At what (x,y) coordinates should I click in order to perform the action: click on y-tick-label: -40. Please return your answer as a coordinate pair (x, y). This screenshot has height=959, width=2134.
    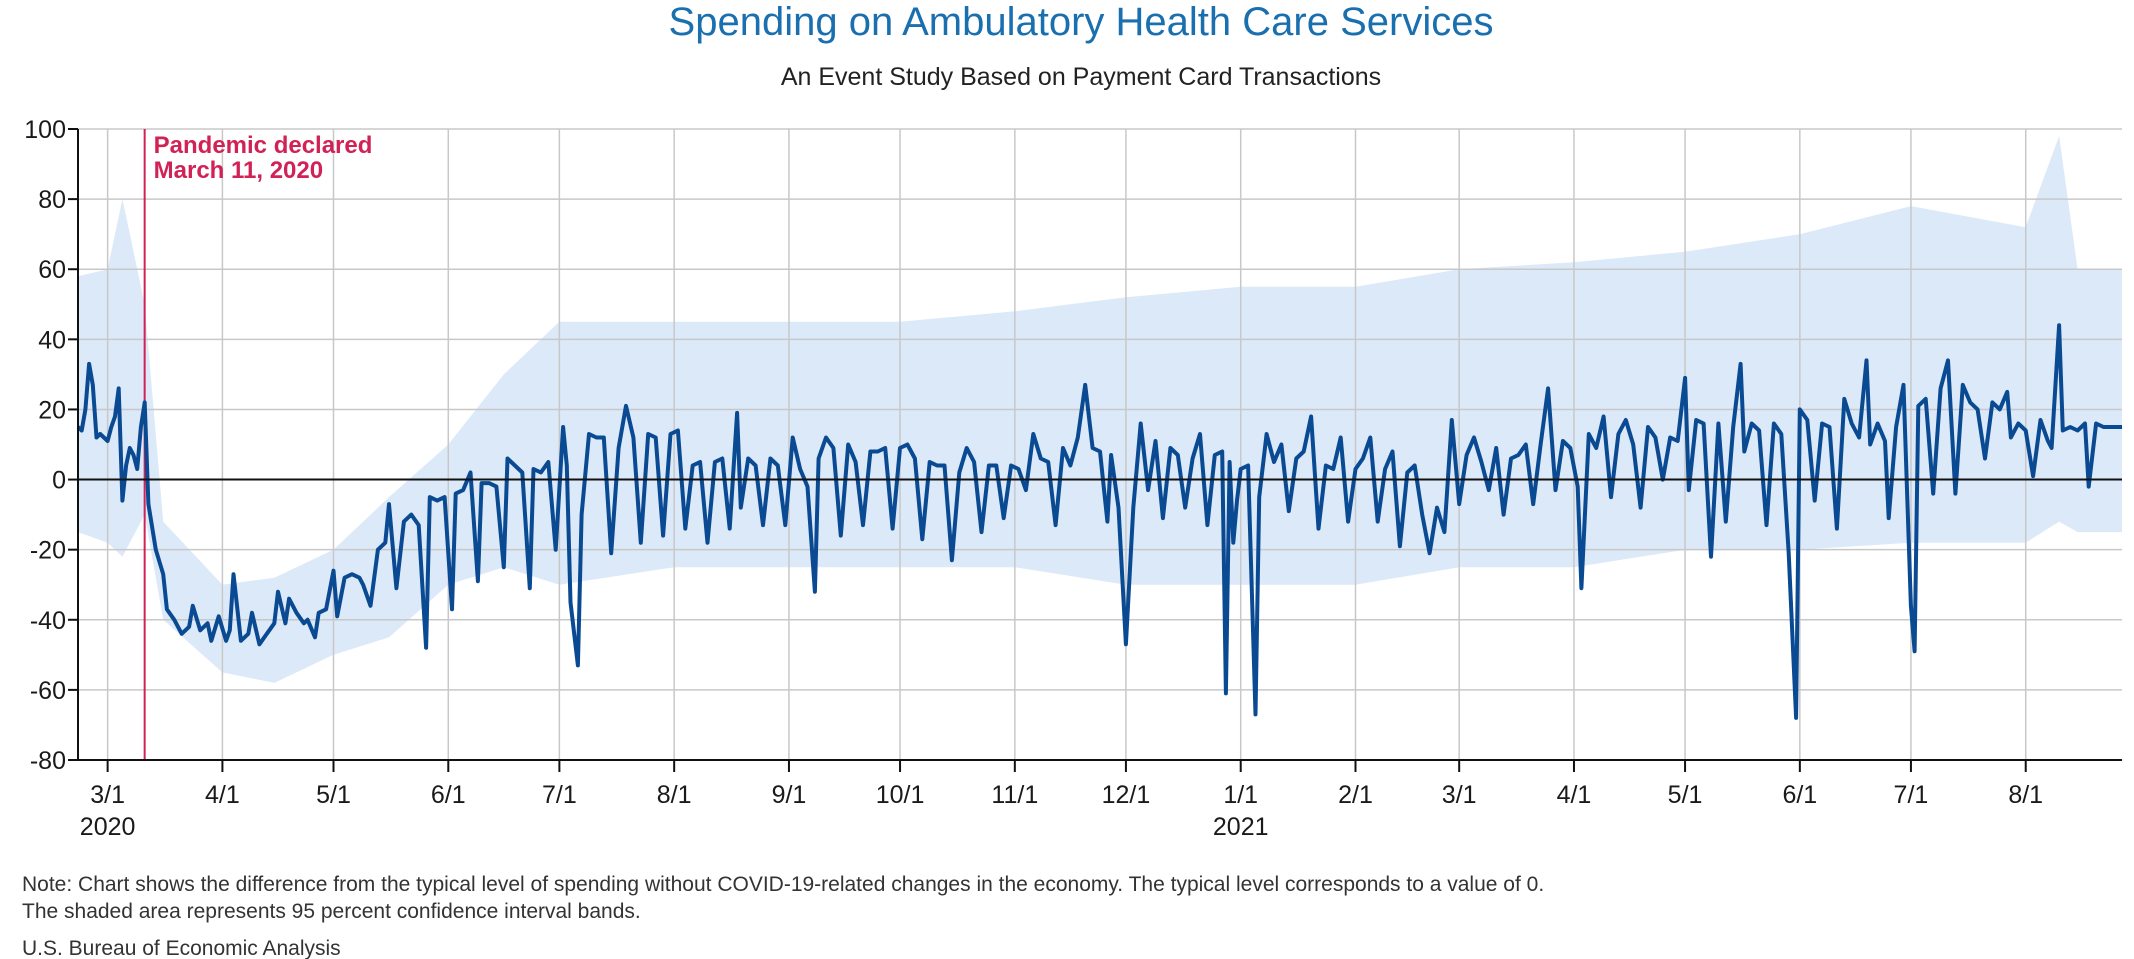
    Looking at the image, I should click on (48, 621).